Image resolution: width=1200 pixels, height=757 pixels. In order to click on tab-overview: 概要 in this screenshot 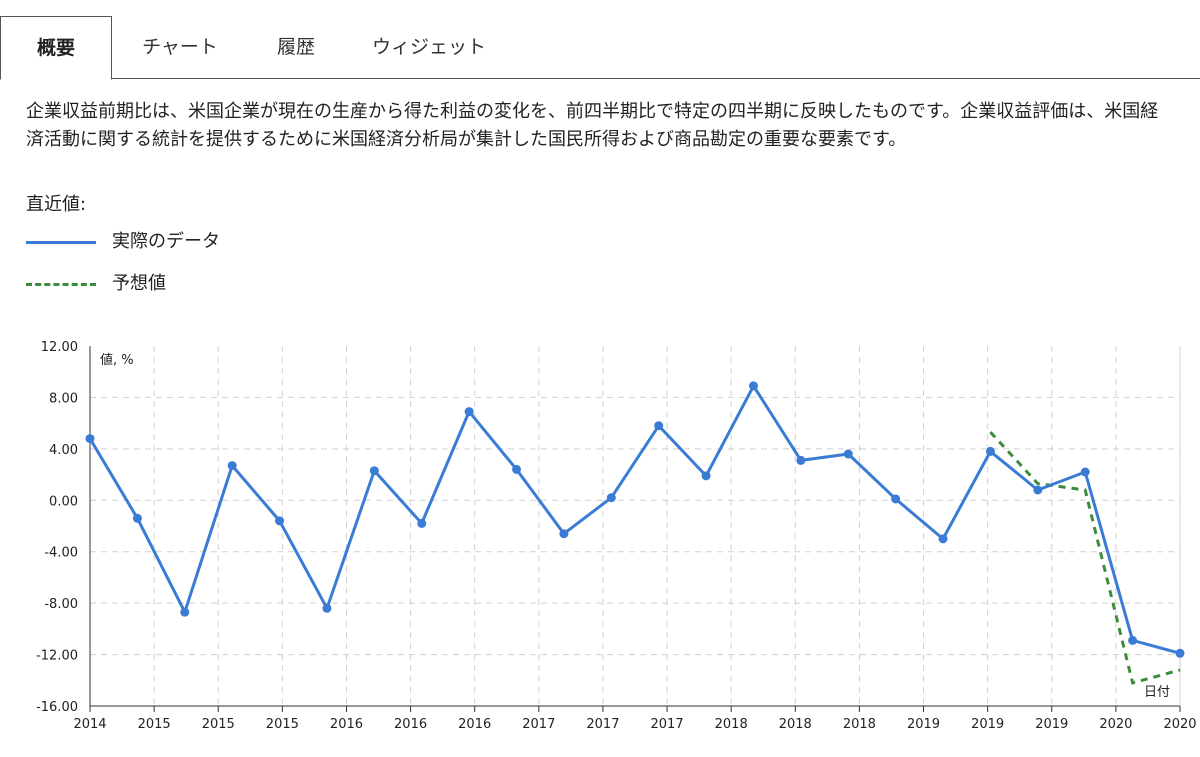, I will do `click(56, 48)`.